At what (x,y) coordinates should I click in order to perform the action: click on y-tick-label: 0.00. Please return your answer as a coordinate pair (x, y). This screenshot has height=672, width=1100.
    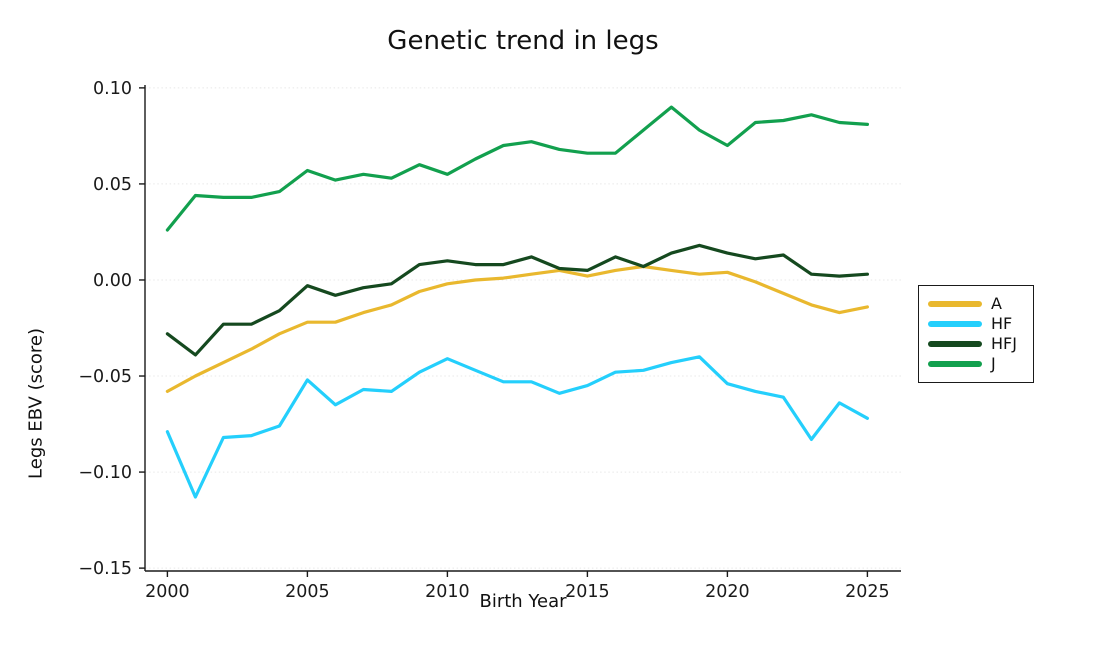
    Looking at the image, I should click on (112, 281).